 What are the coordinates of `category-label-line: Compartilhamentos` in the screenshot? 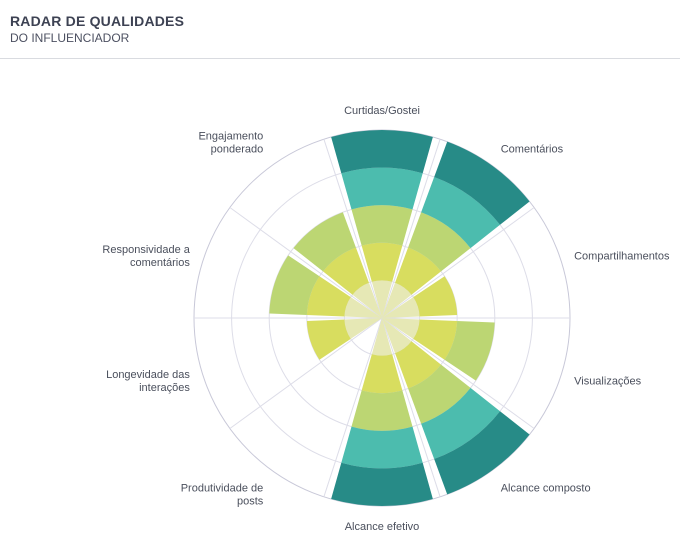 It's located at (622, 257).